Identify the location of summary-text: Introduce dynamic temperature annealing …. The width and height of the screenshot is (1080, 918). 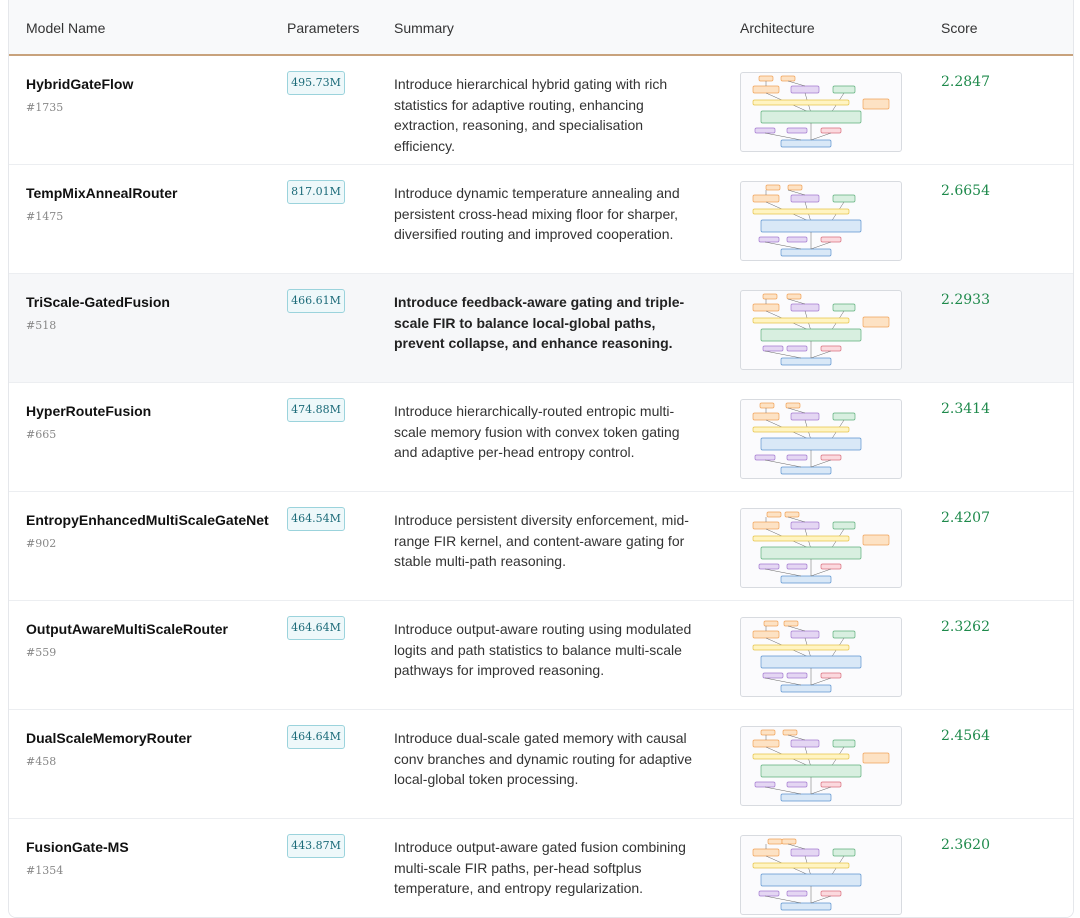
(537, 213).